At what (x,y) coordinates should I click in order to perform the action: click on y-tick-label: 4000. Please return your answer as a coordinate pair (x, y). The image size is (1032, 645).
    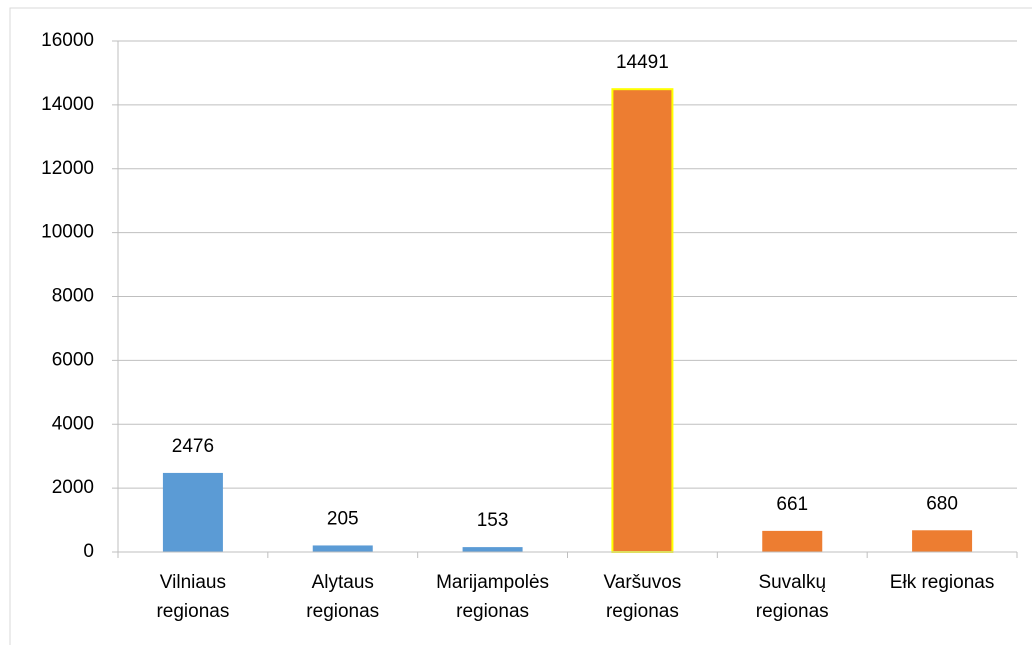
    Looking at the image, I should click on (73, 423).